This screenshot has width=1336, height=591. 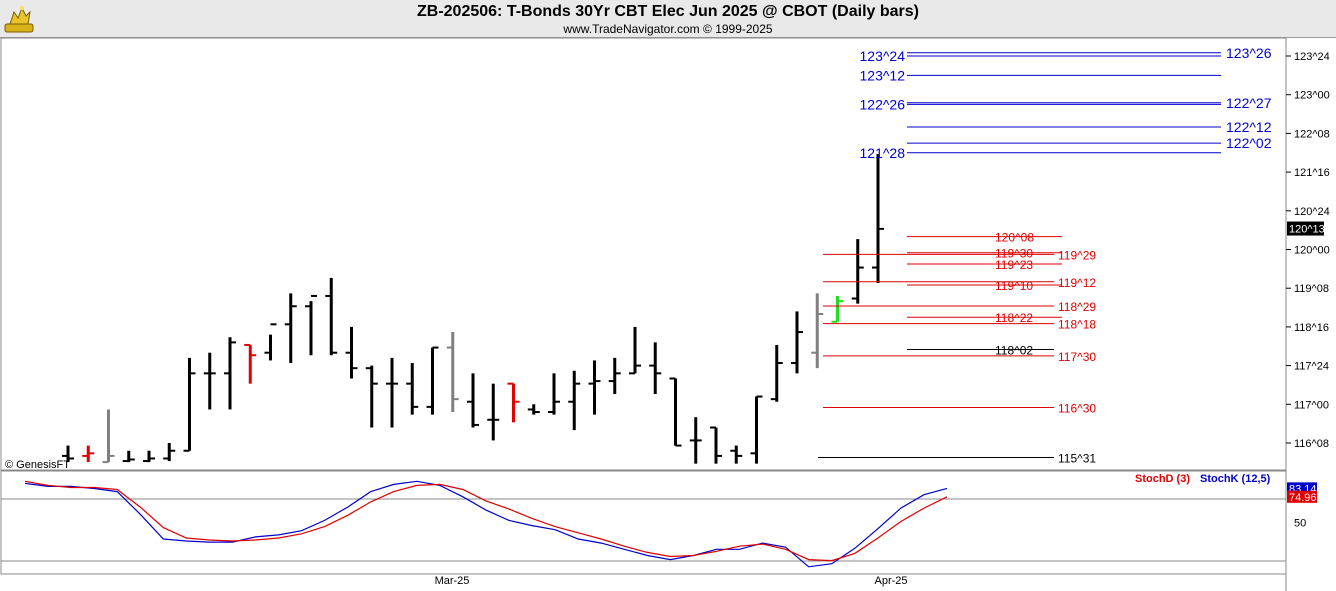 What do you see at coordinates (668, 29) in the screenshot?
I see `chart-subtitle: www.TradeNavigator.com © 1999-2025` at bounding box center [668, 29].